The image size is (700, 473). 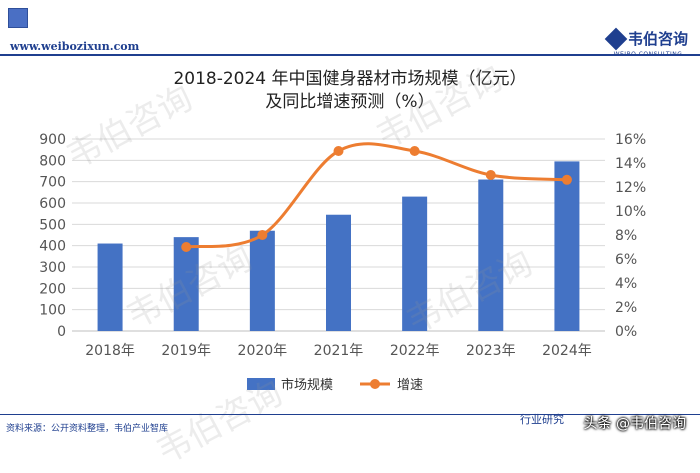 I want to click on corner-logo-icon, so click(x=18, y=18).